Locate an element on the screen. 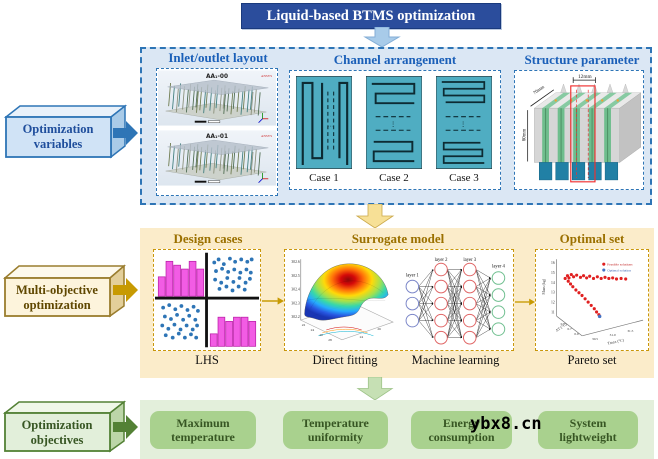 The width and height of the screenshot is (658, 459). optimal-set-box is located at coordinates (592, 300).